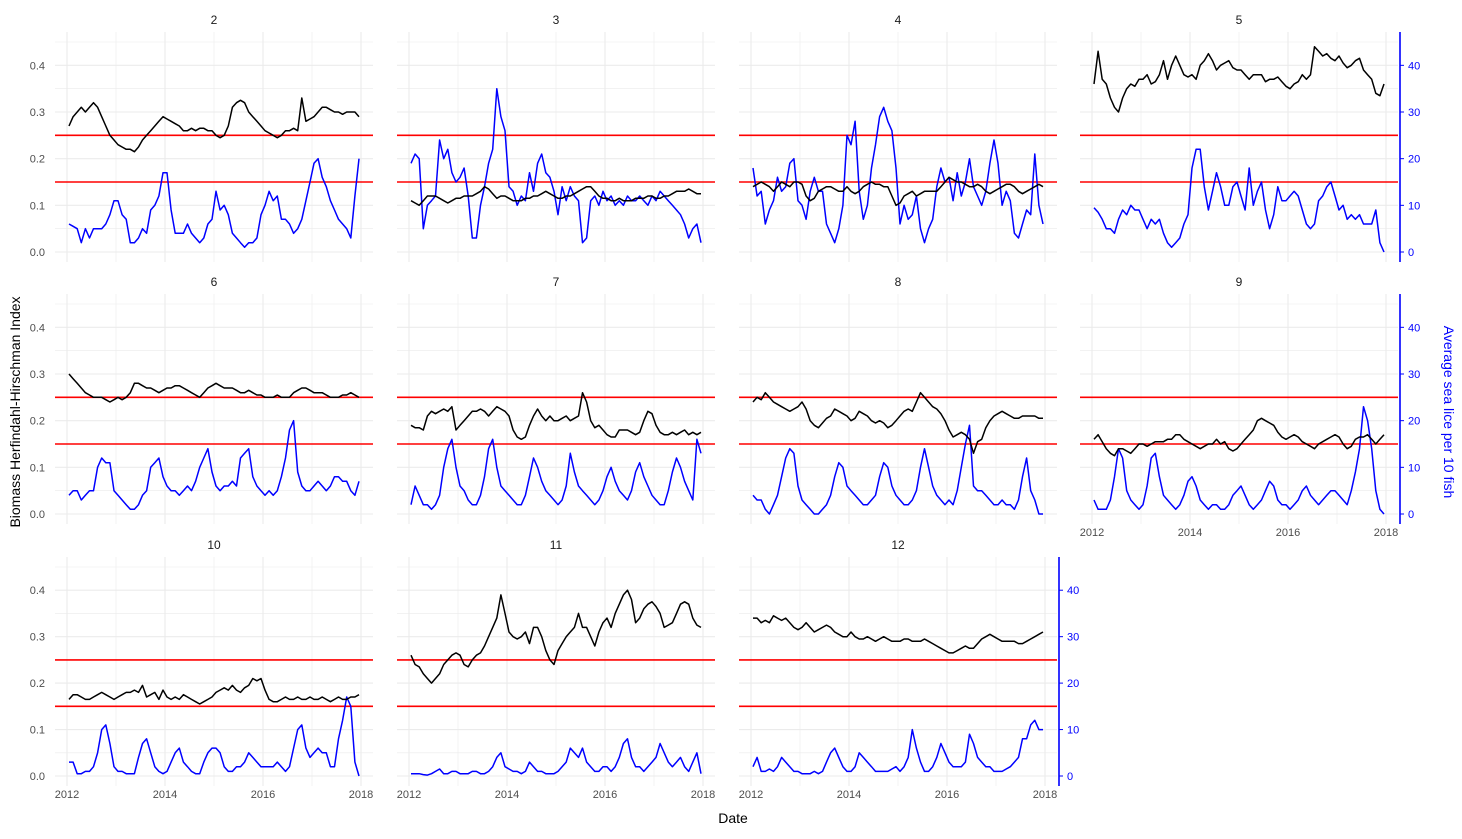  What do you see at coordinates (909, 669) in the screenshot?
I see `panel-12: 12 2012 2014 2016 2018 0 10 20 30 40` at bounding box center [909, 669].